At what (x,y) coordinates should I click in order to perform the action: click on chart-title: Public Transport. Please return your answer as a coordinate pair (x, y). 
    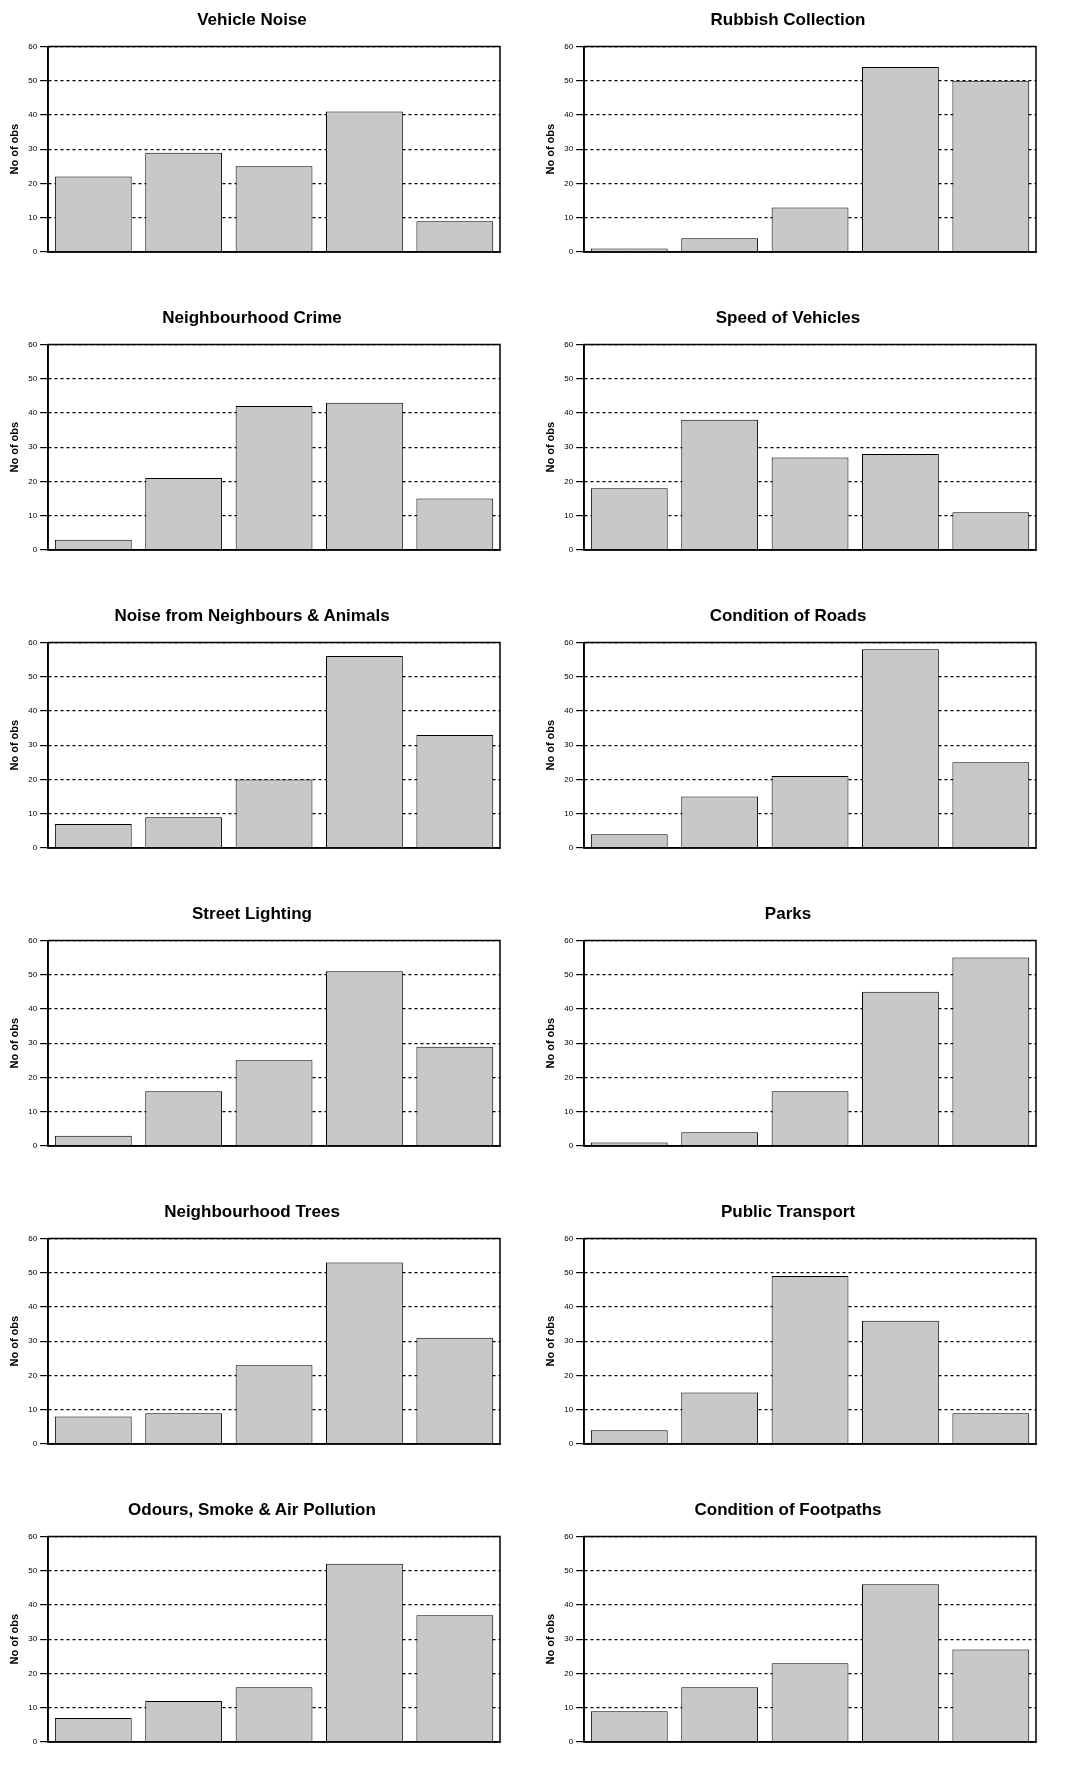
    Looking at the image, I should click on (788, 1211).